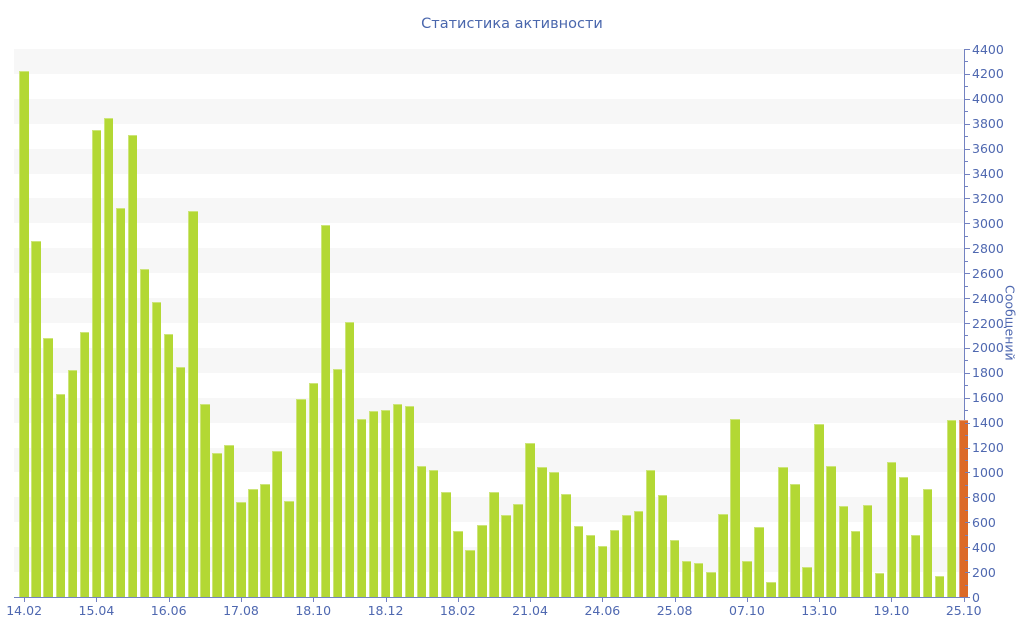 This screenshot has width=1024, height=640. I want to click on x-tick-label: 18.12, so click(385, 610).